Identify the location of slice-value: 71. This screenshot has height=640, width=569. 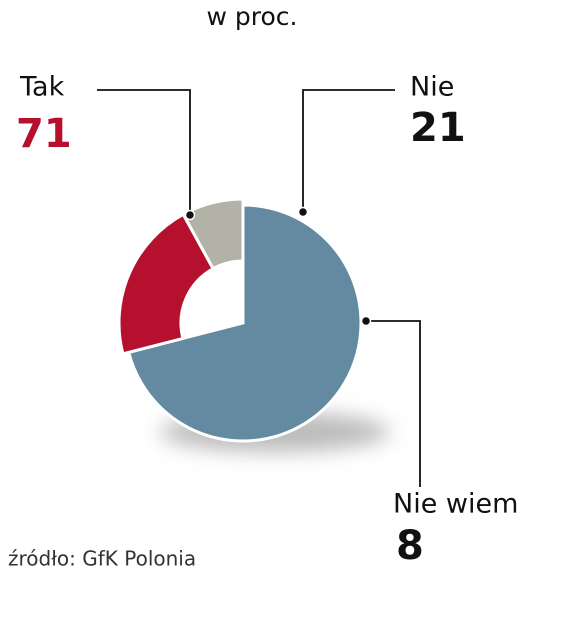
(44, 134).